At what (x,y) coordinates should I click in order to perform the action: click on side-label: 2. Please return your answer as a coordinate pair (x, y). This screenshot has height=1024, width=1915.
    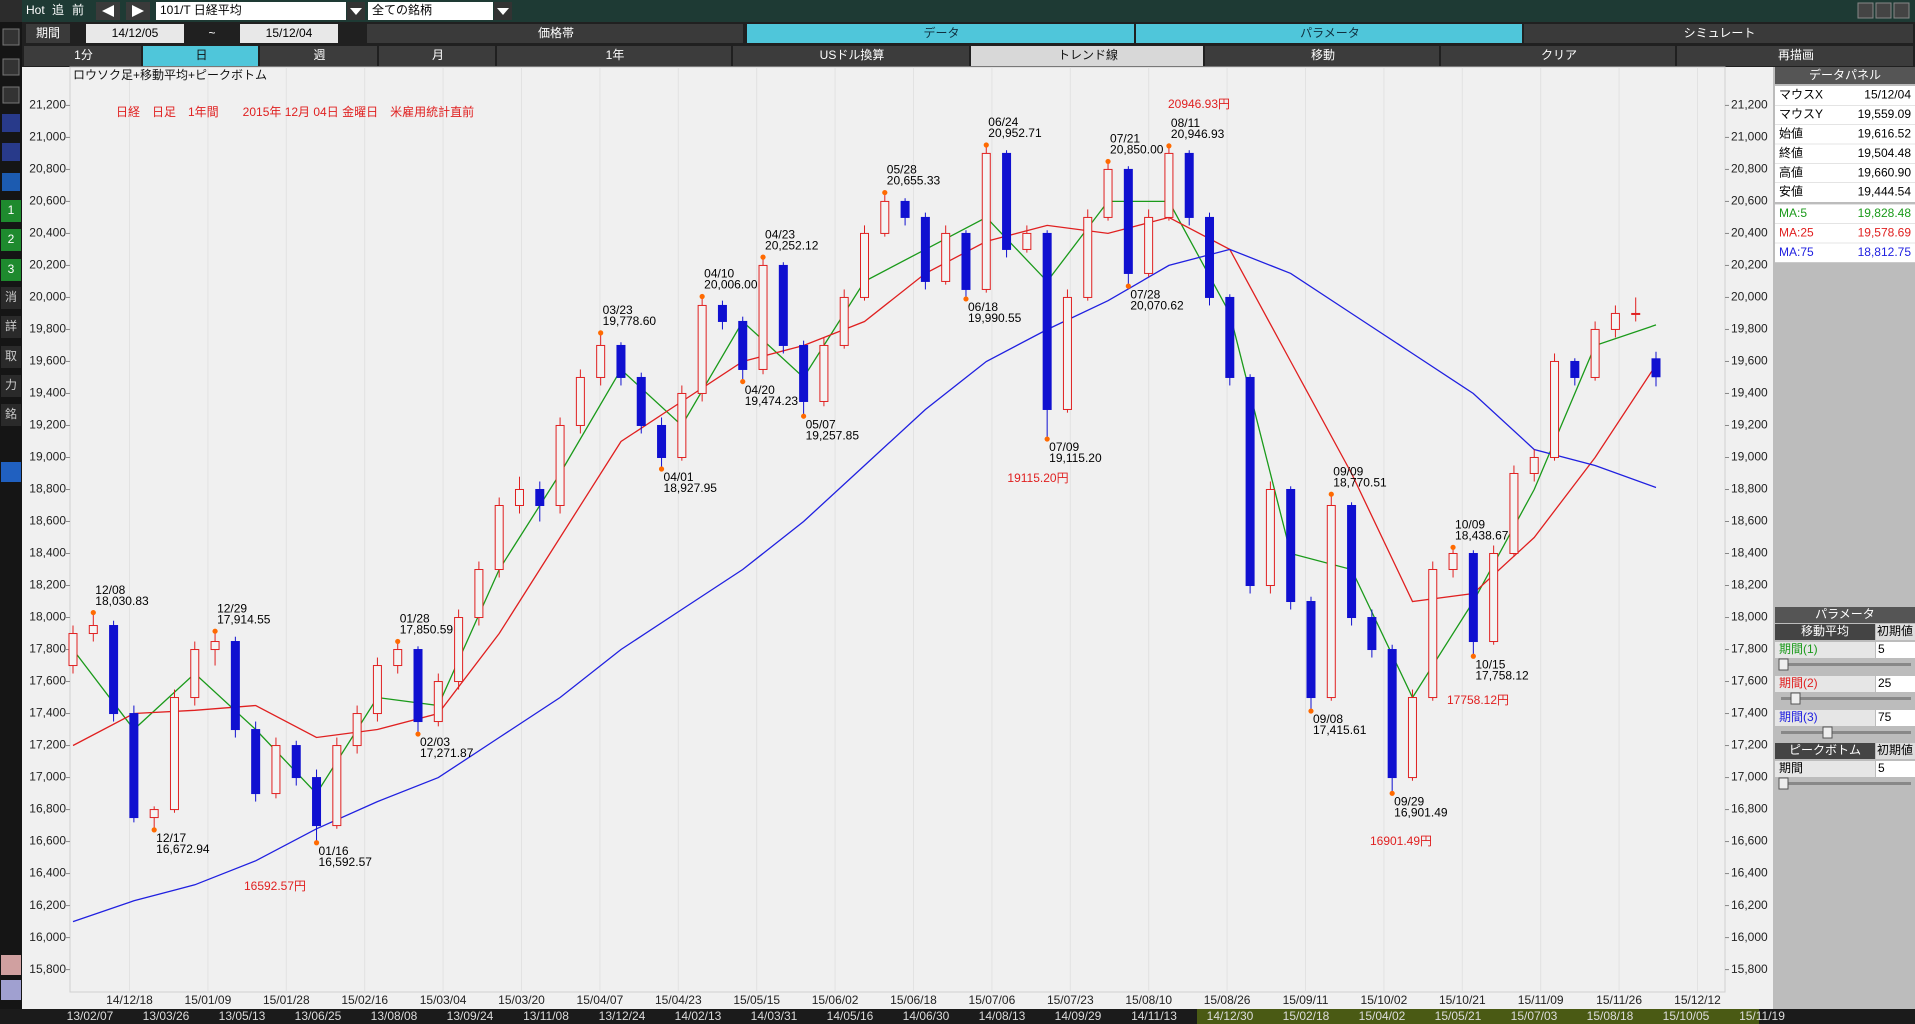
    Looking at the image, I should click on (11, 239).